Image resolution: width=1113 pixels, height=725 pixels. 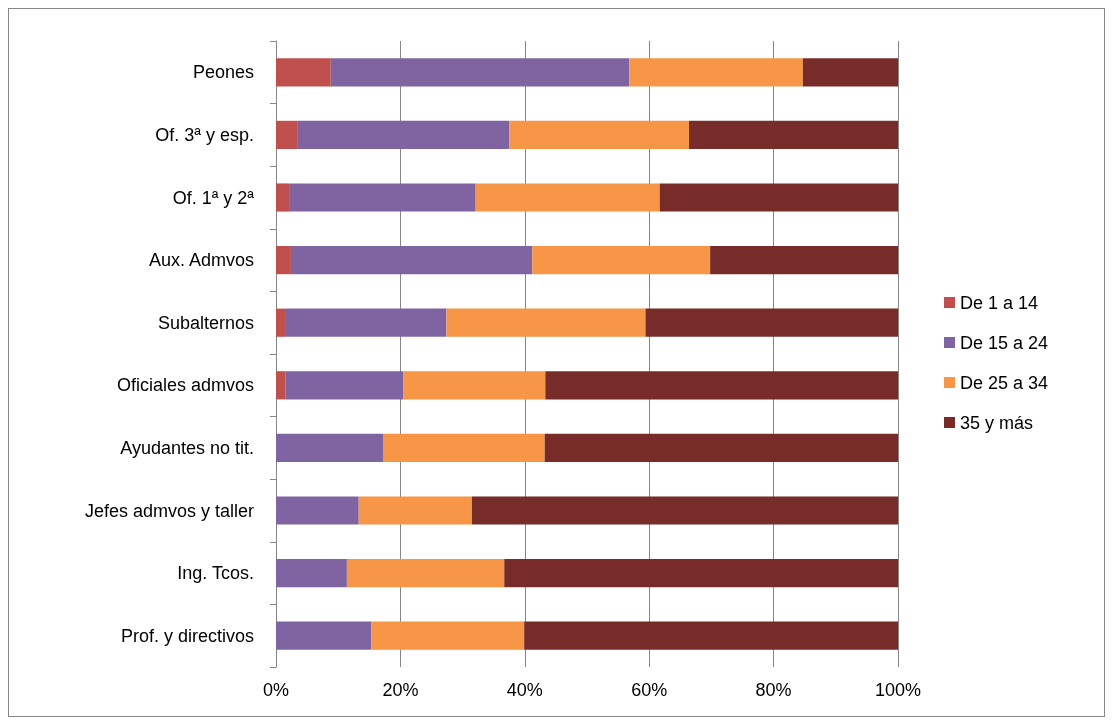 I want to click on y-tick-label: Of. 1ª y 2ª, so click(x=213, y=197).